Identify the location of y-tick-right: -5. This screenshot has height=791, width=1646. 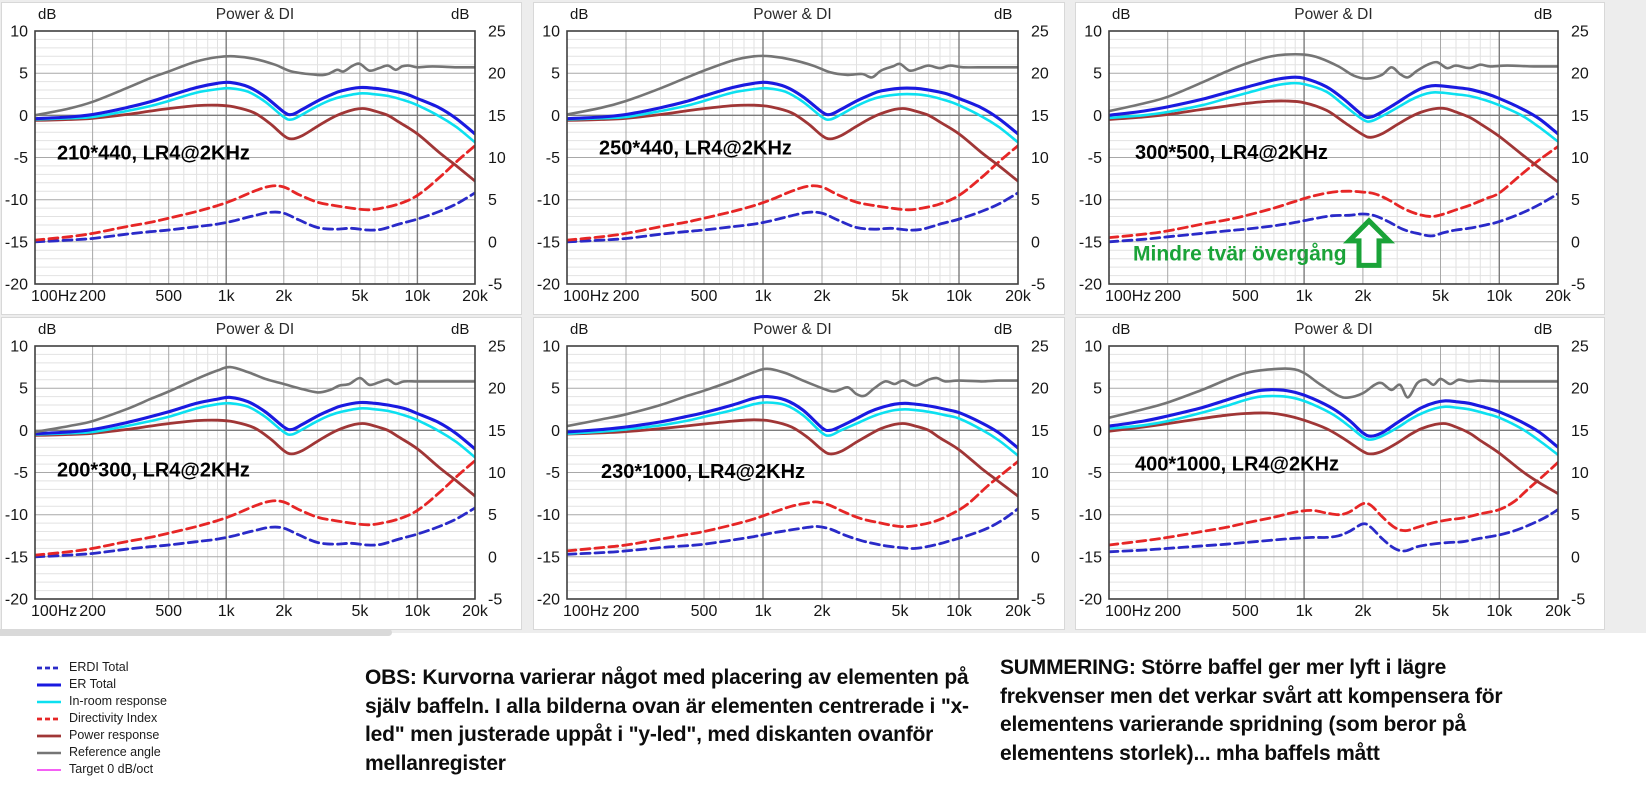
(1578, 600).